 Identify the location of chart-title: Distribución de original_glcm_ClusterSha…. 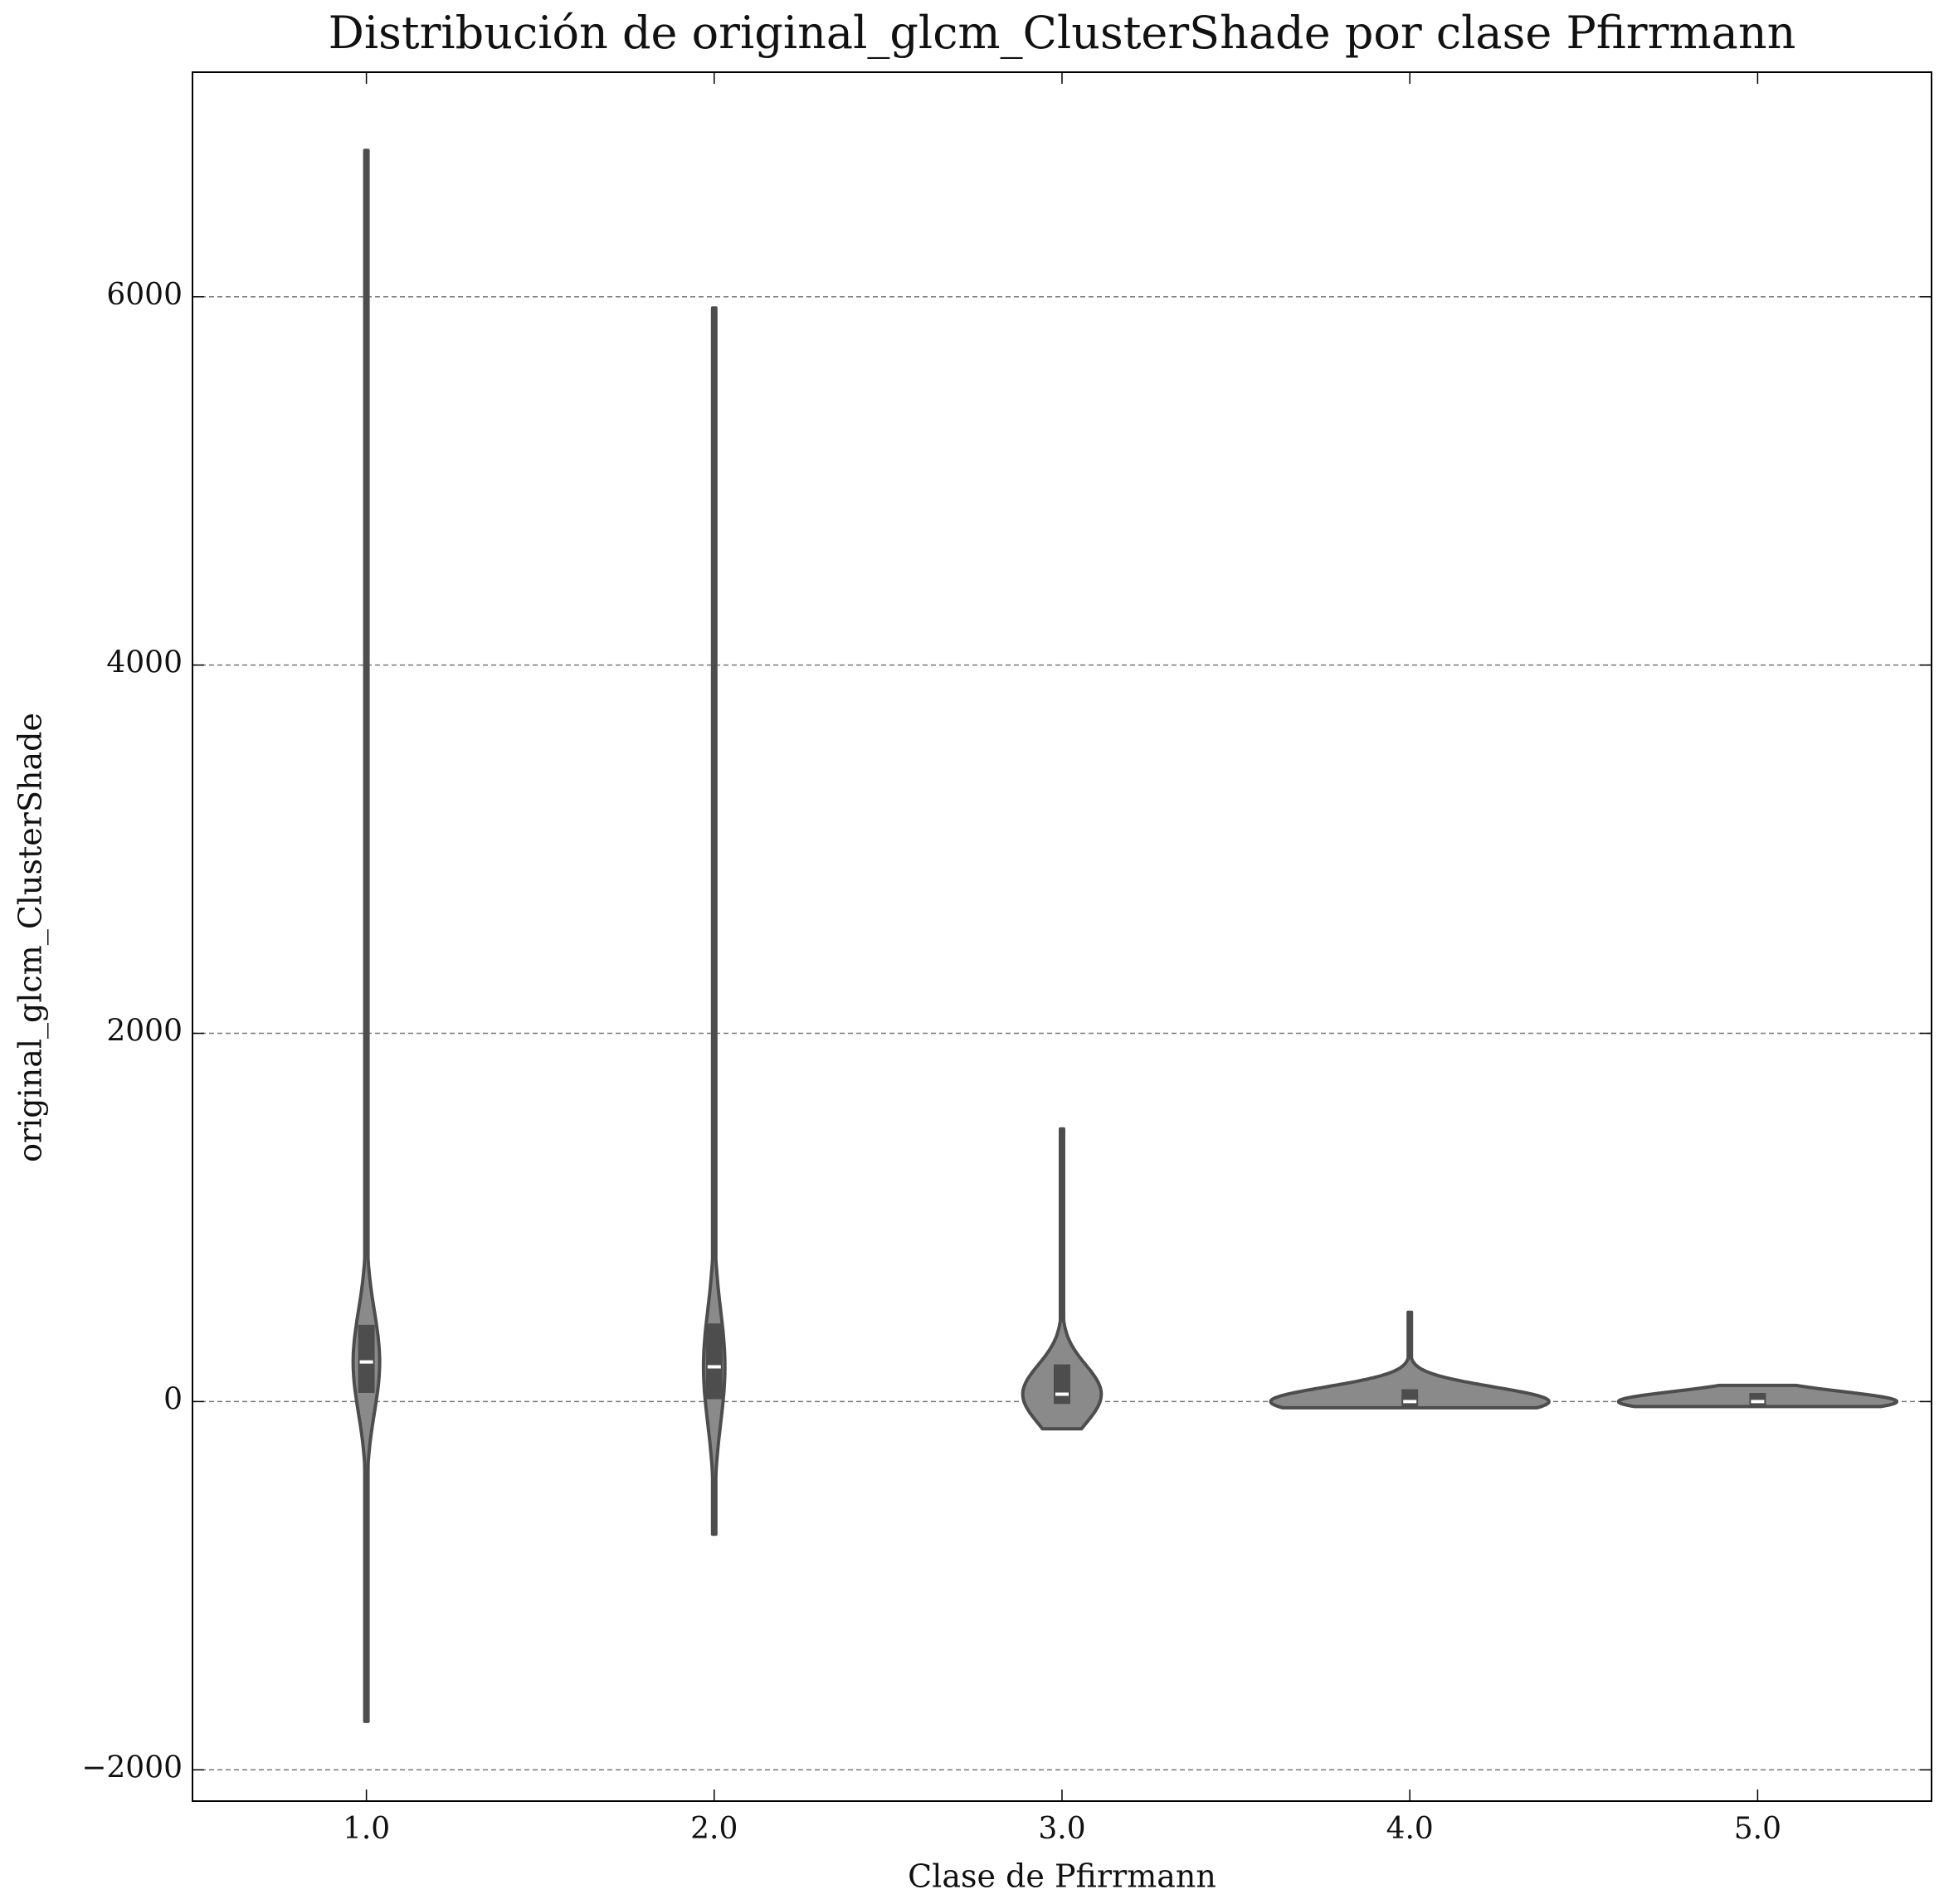
(1062, 33).